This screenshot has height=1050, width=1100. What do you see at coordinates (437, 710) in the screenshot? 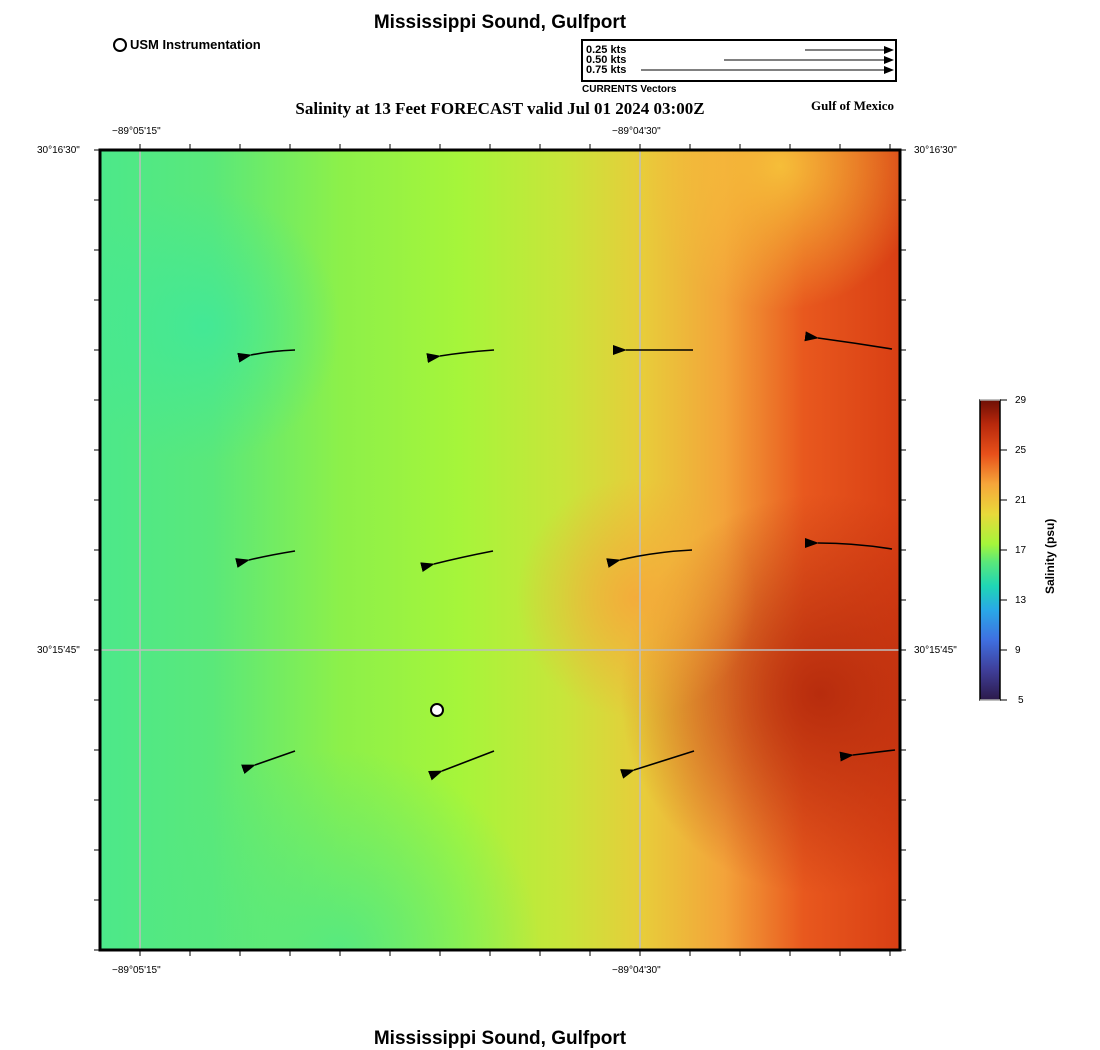
I see `usm-station-marker` at bounding box center [437, 710].